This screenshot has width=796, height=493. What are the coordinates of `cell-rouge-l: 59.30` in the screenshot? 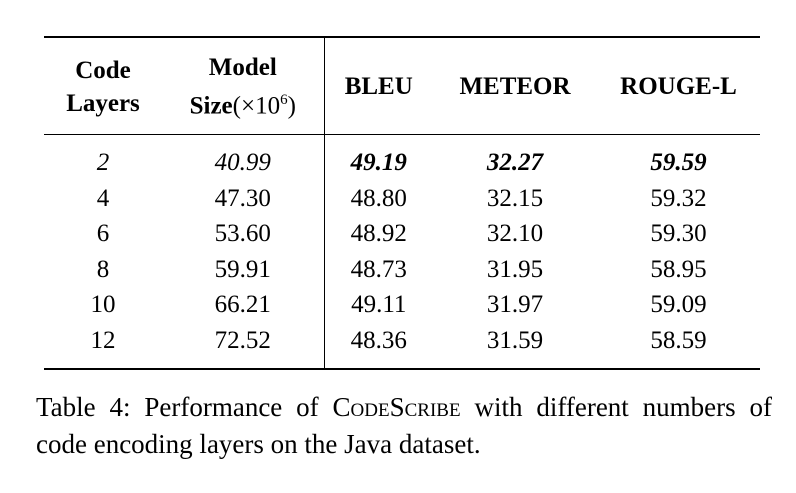 It's located at (678, 234).